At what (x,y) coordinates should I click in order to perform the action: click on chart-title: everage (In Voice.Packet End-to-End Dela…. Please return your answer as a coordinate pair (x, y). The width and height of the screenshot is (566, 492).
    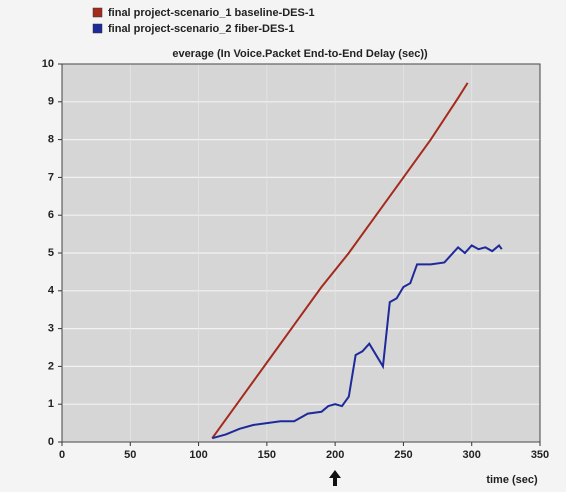
    Looking at the image, I should click on (300, 54).